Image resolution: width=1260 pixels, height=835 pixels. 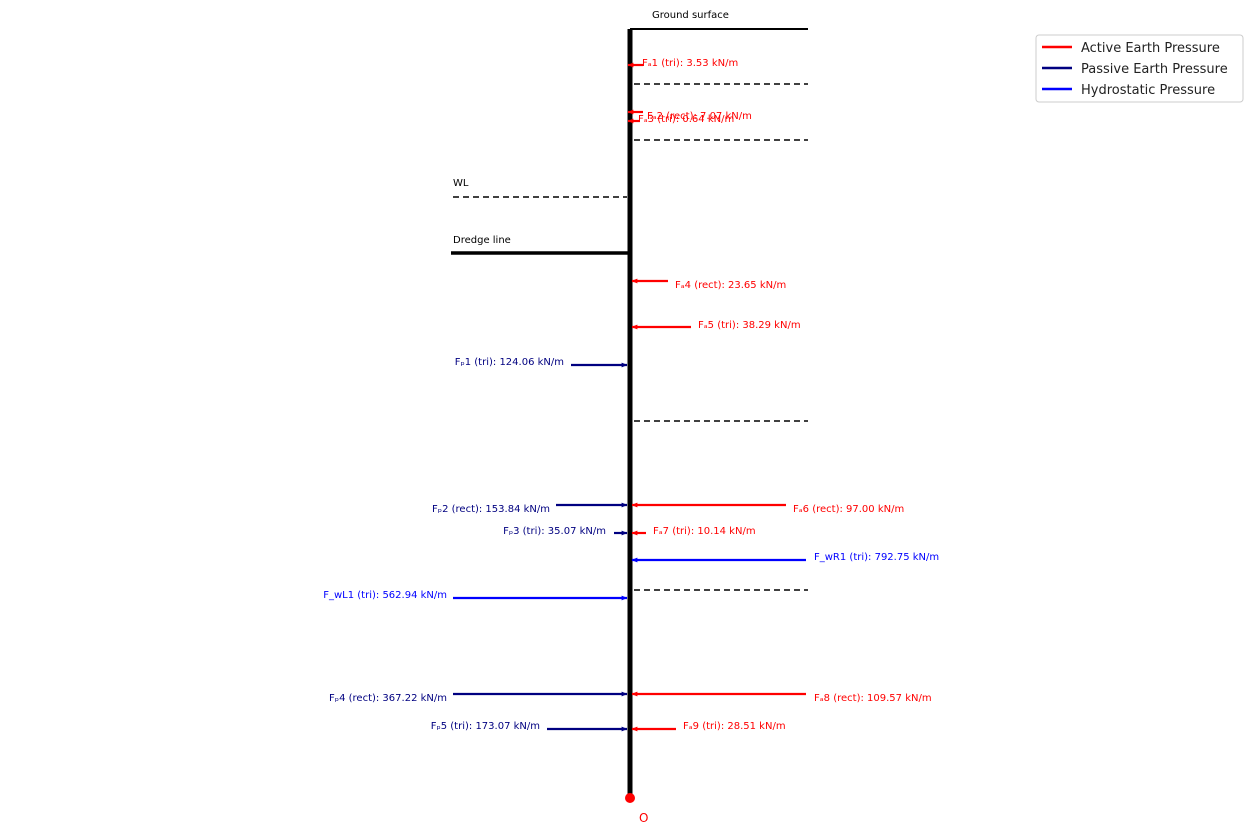 I want to click on force-fa5: Fₐ5 (tri): 38.29 kN/m, so click(x=716, y=325).